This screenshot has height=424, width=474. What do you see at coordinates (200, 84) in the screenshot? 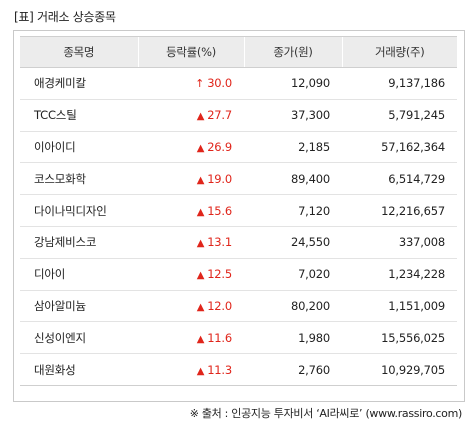
I see `thin-up-arrow-icon: ↑` at bounding box center [200, 84].